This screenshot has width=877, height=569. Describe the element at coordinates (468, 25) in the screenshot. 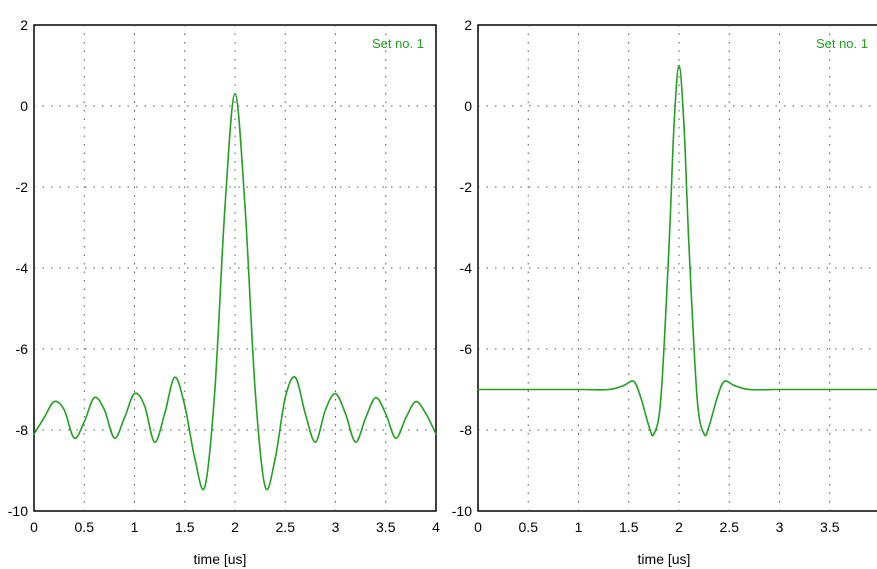

I see `right-plot-y-tick-label: 2` at that location.